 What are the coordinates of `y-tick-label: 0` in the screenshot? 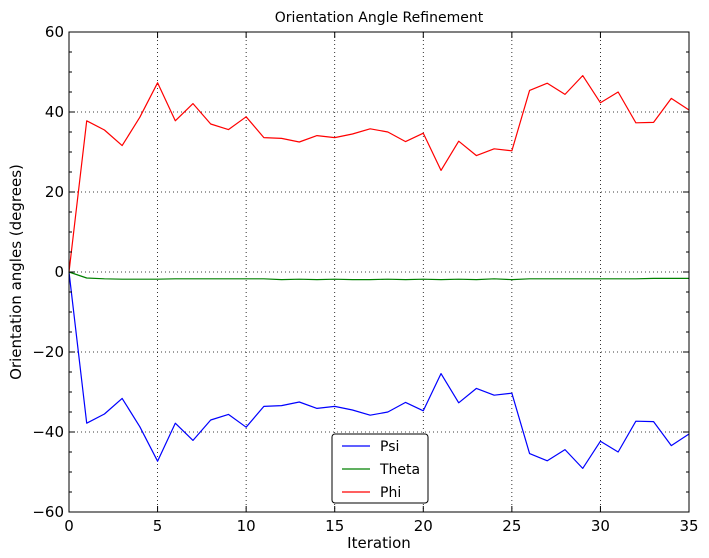 It's located at (59, 272).